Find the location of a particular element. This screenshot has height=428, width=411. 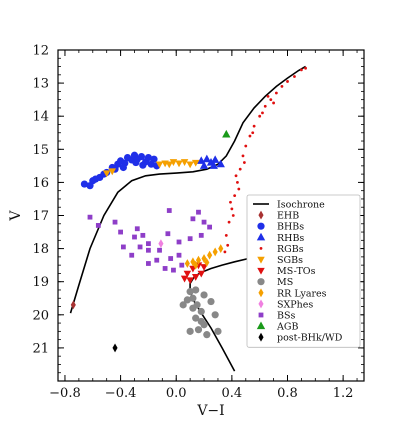

x-tick-label: −0.4 is located at coordinates (121, 393).